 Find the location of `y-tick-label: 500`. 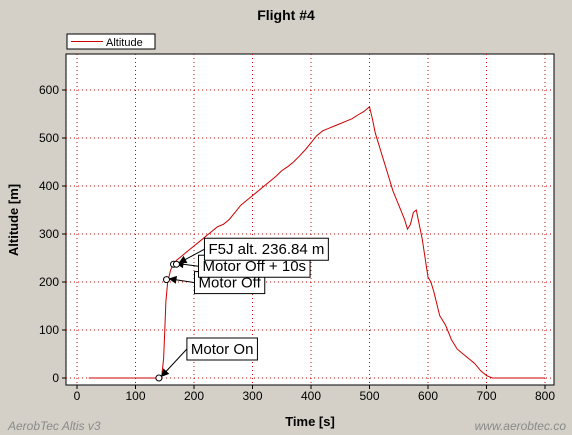

y-tick-label: 500 is located at coordinates (49, 138).